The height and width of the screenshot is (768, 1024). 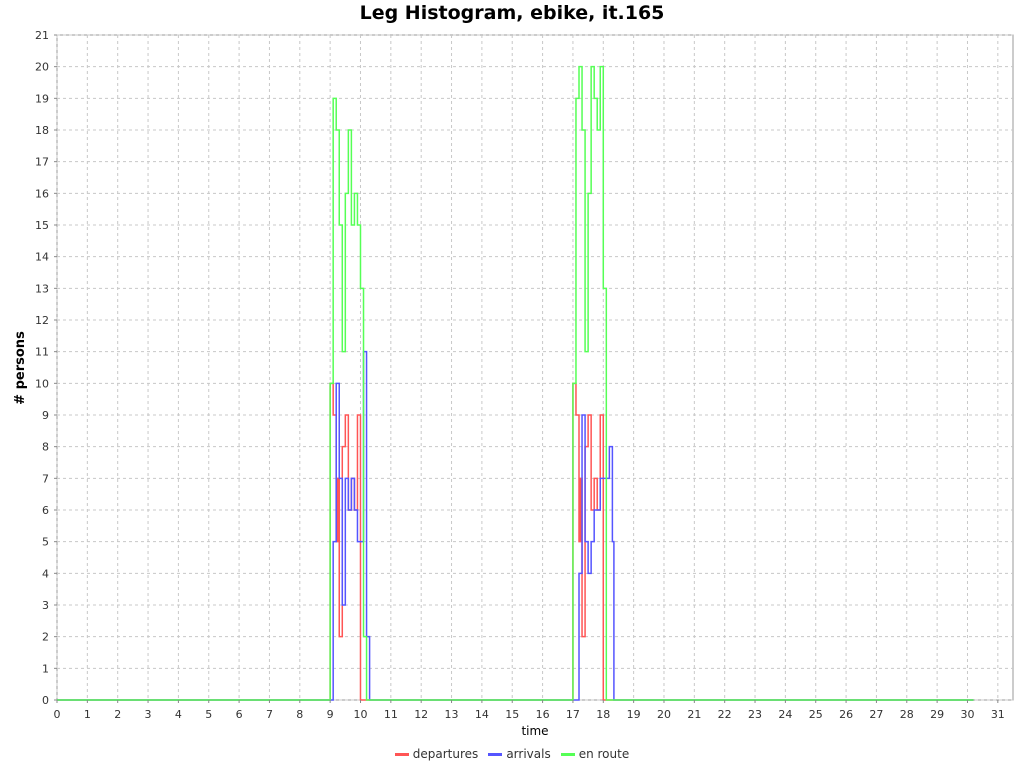 What do you see at coordinates (360, 714) in the screenshot?
I see `x-tick-label: 10` at bounding box center [360, 714].